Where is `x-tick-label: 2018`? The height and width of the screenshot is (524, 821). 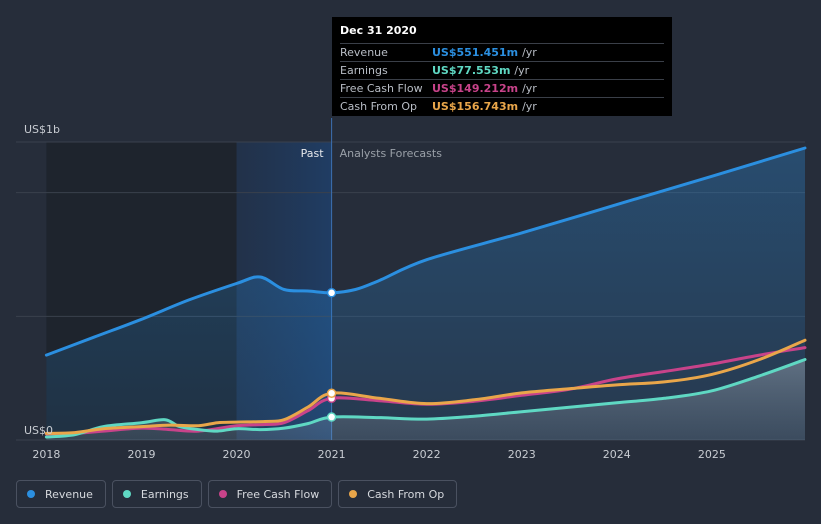
x-tick-label: 2018 is located at coordinates (46, 454).